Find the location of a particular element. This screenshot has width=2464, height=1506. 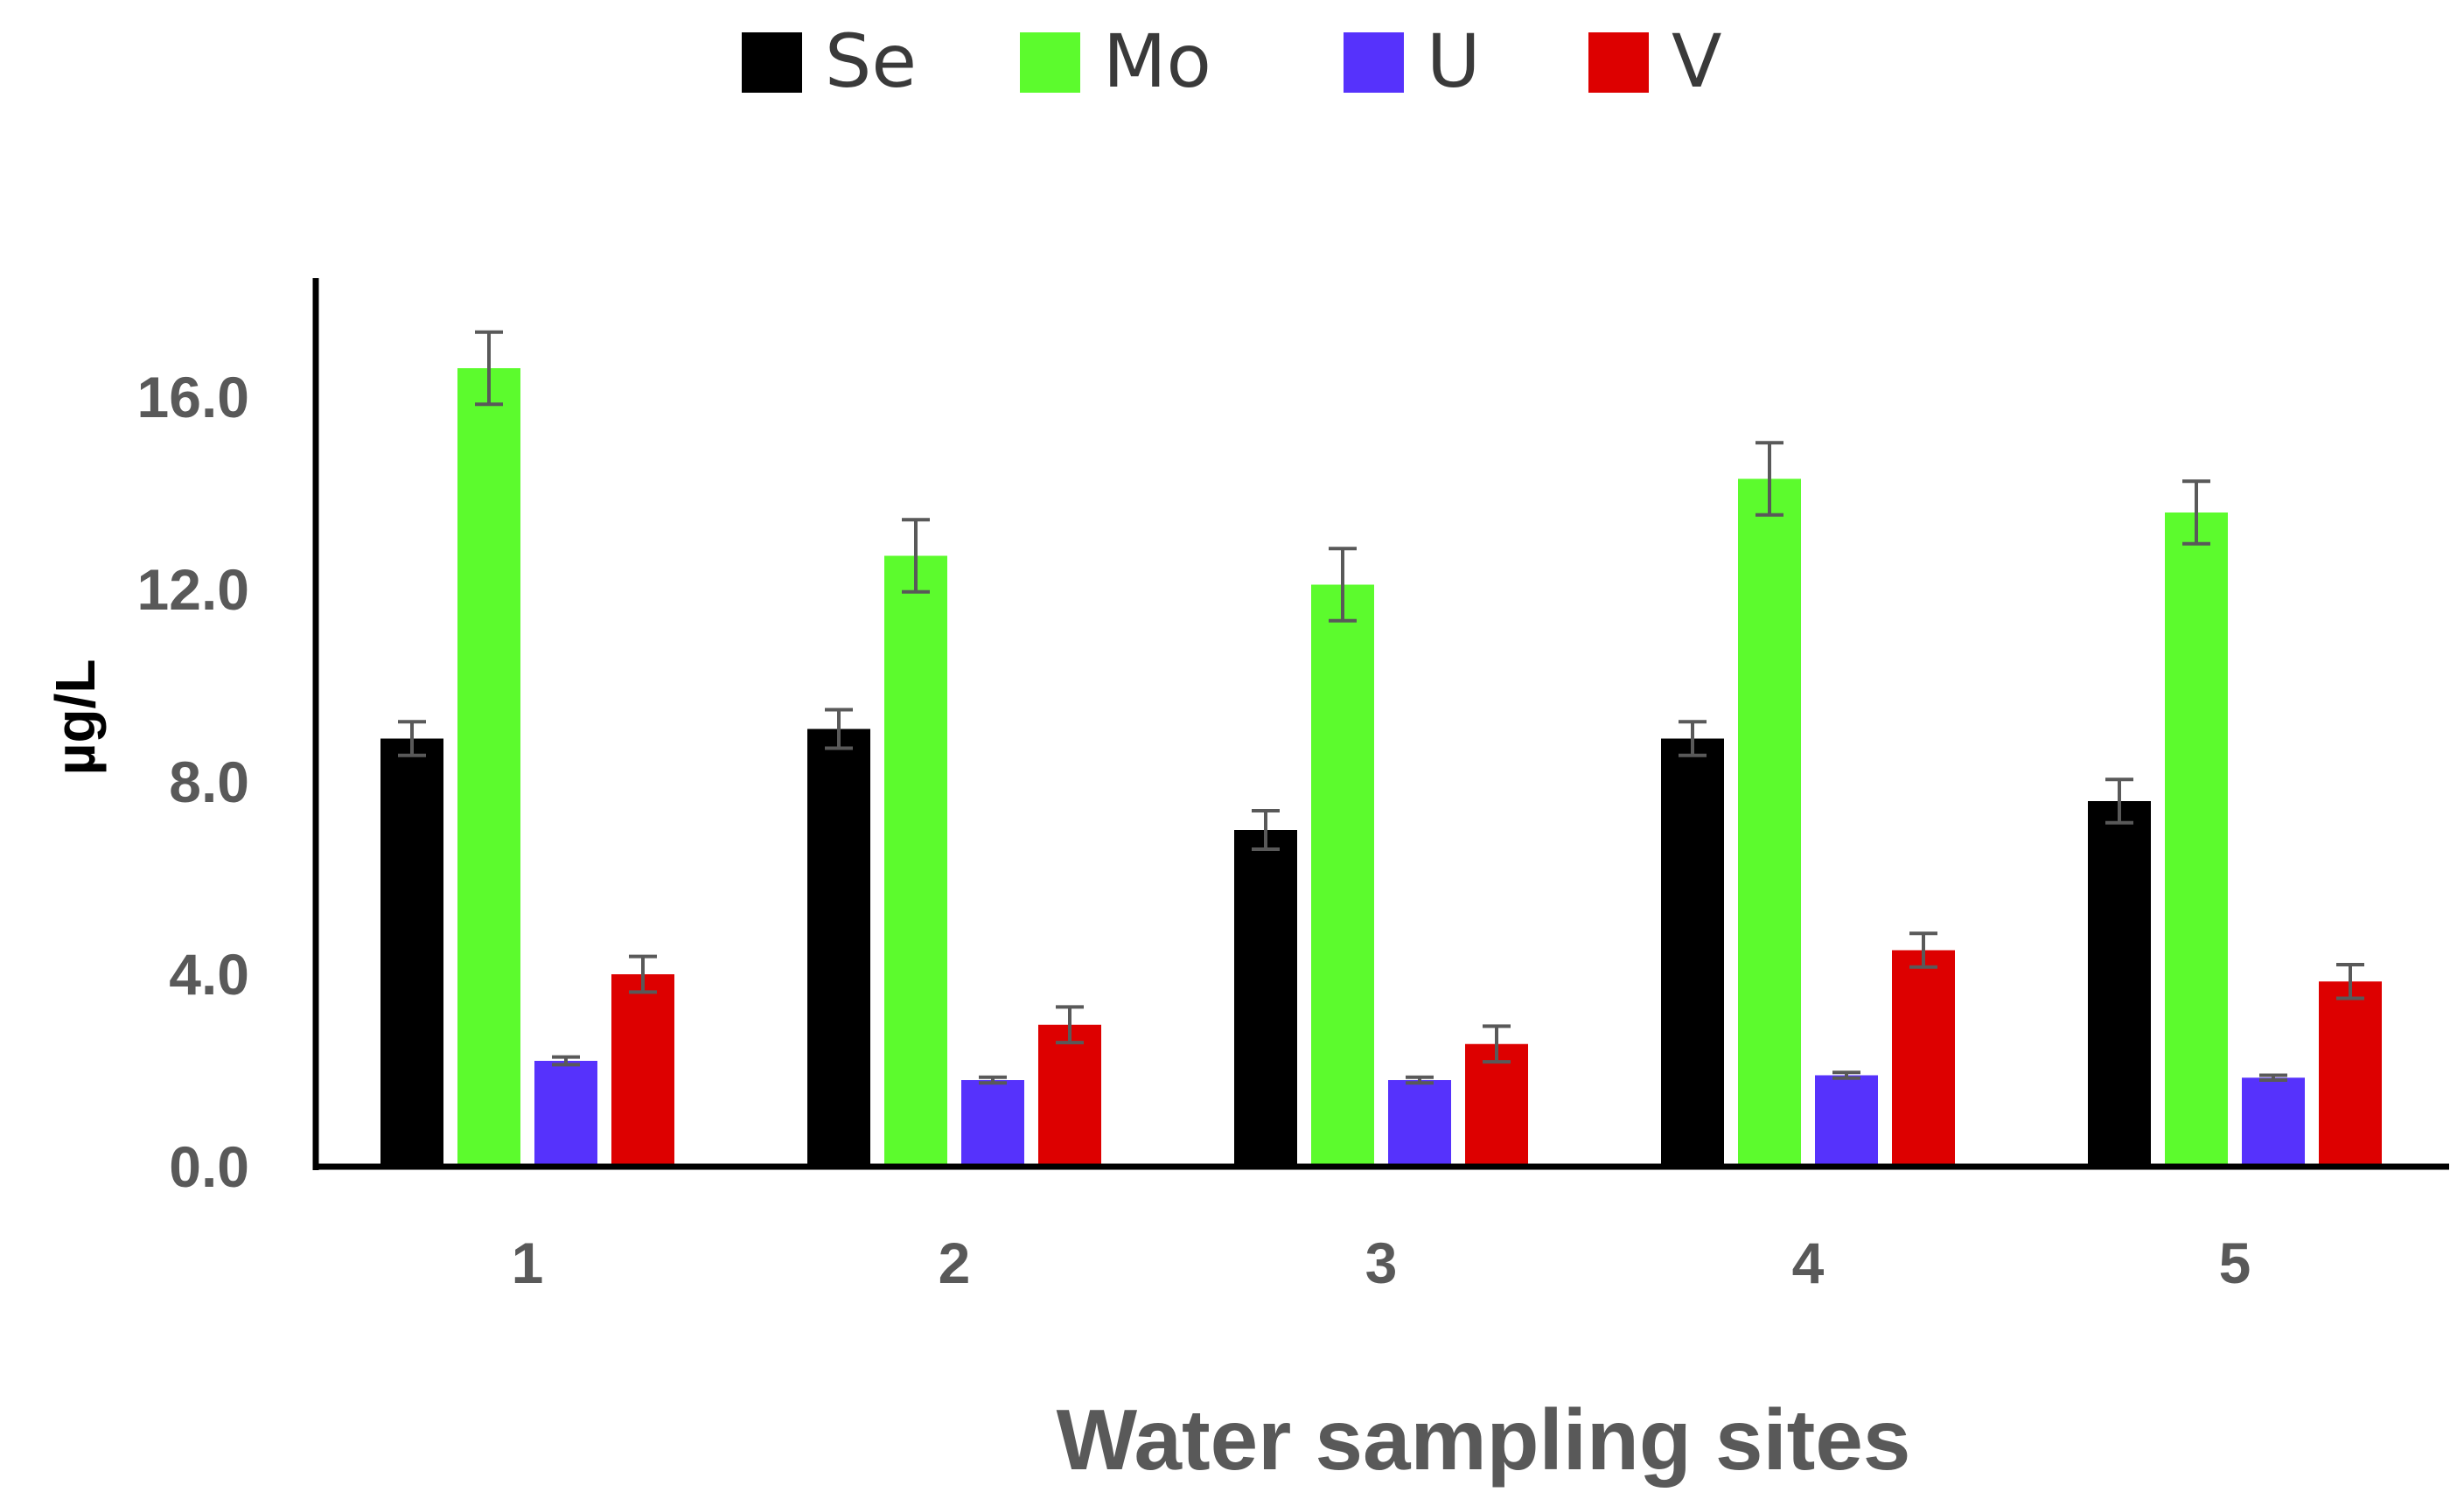

legend-label-mo: Mo is located at coordinates (1157, 61).